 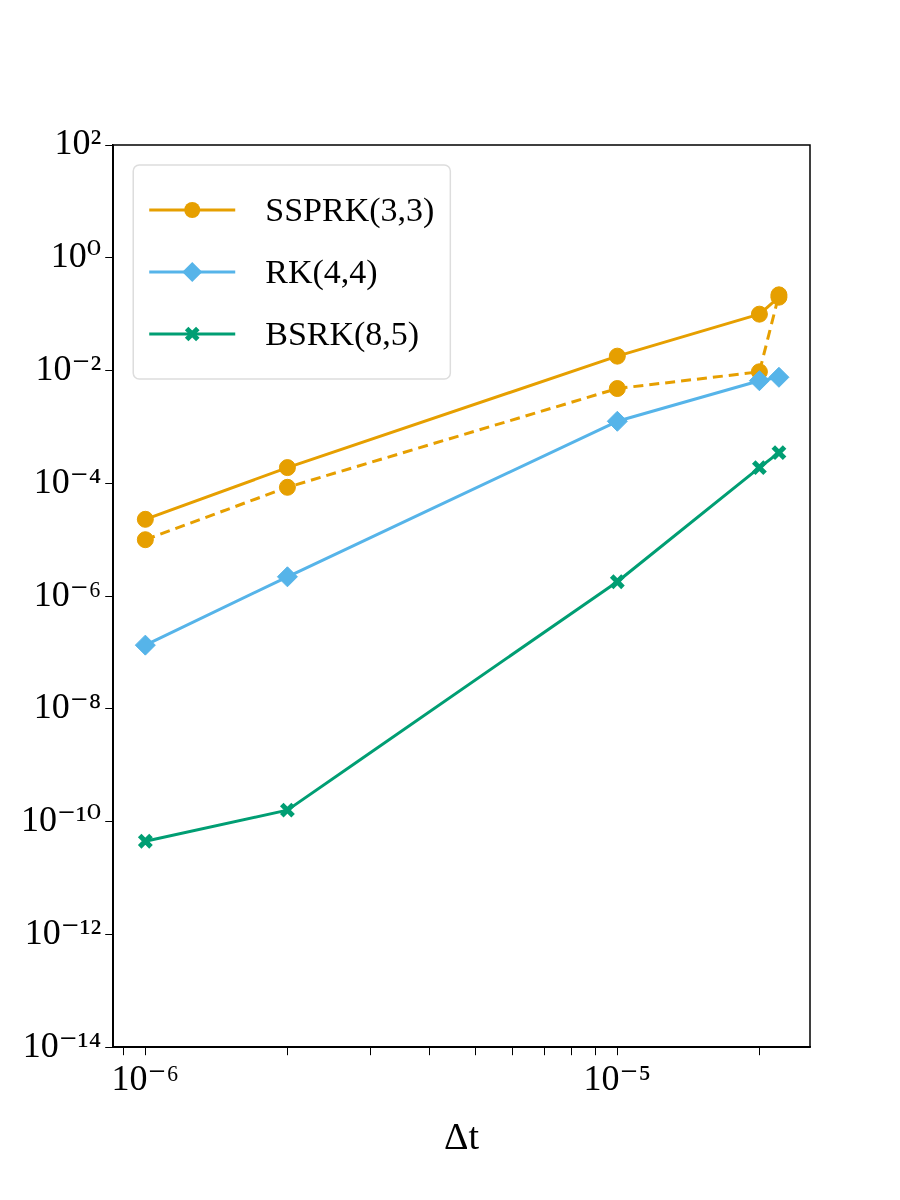 I want to click on y-tick-label: 10⁻⁸, so click(x=67, y=706).